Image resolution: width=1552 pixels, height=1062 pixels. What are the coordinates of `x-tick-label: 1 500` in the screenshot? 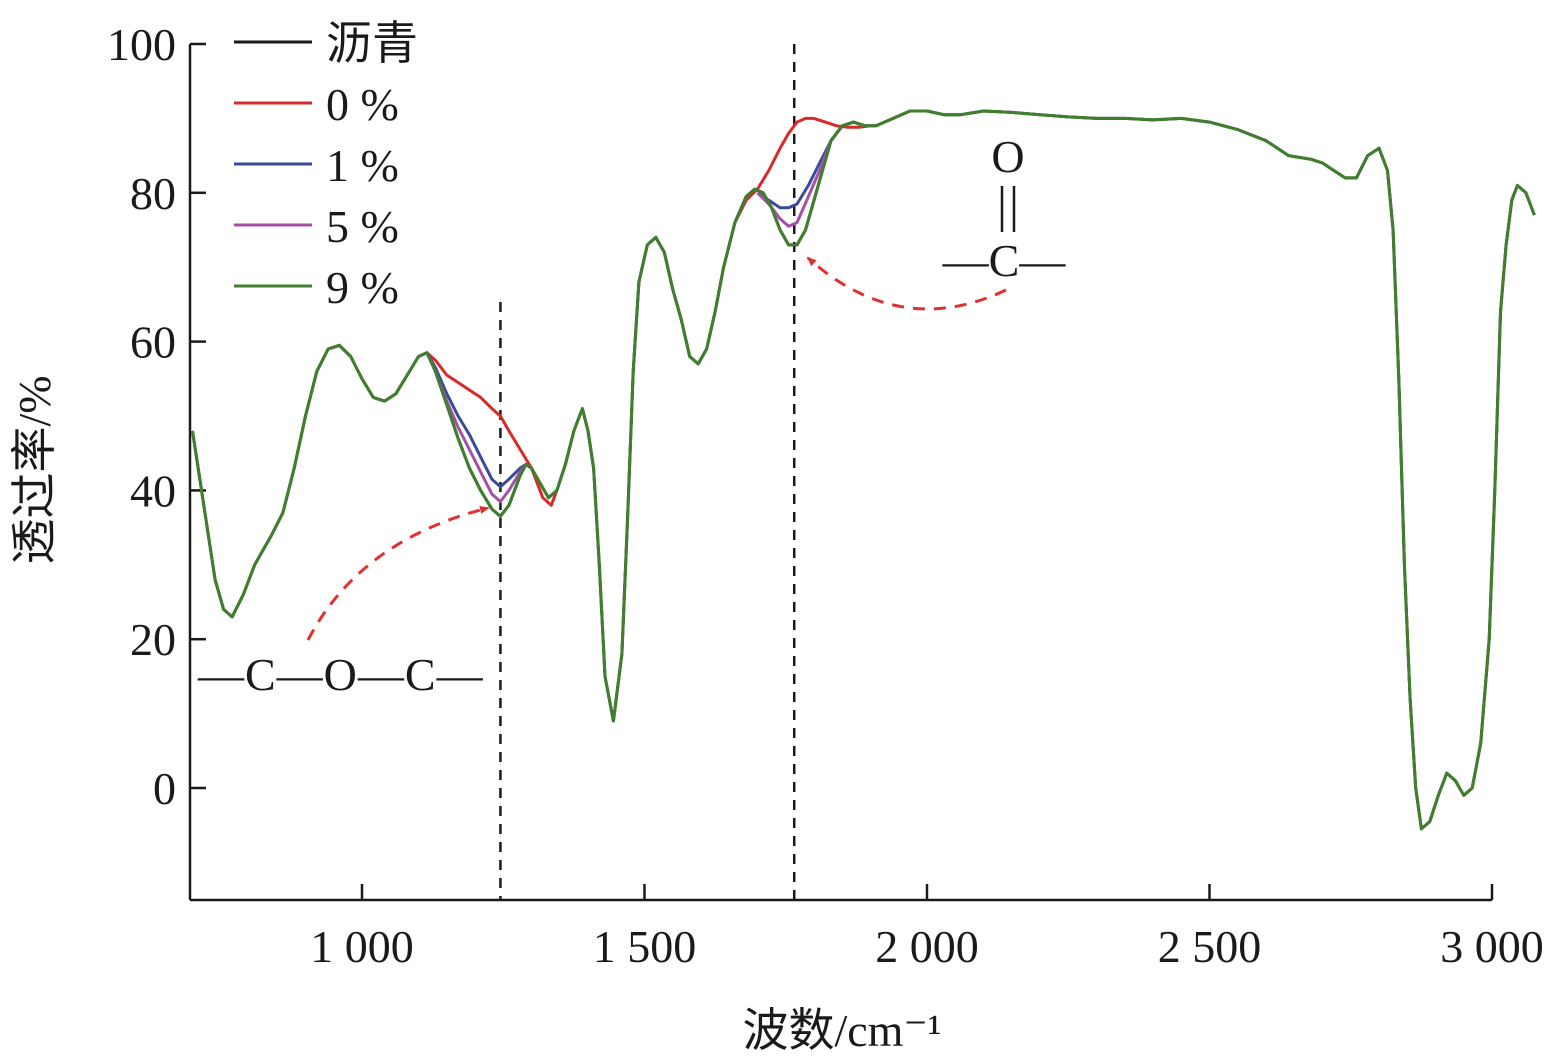 It's located at (645, 946).